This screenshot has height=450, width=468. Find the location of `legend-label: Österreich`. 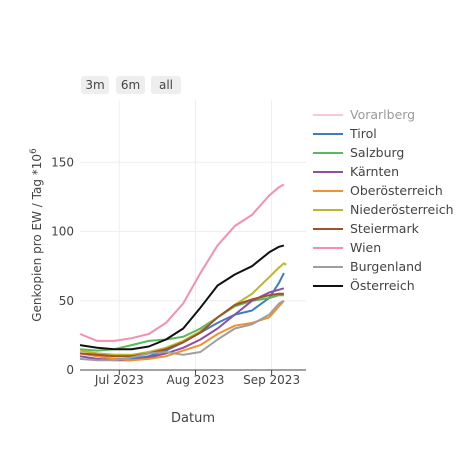

legend-label: Österreich is located at coordinates (382, 285).